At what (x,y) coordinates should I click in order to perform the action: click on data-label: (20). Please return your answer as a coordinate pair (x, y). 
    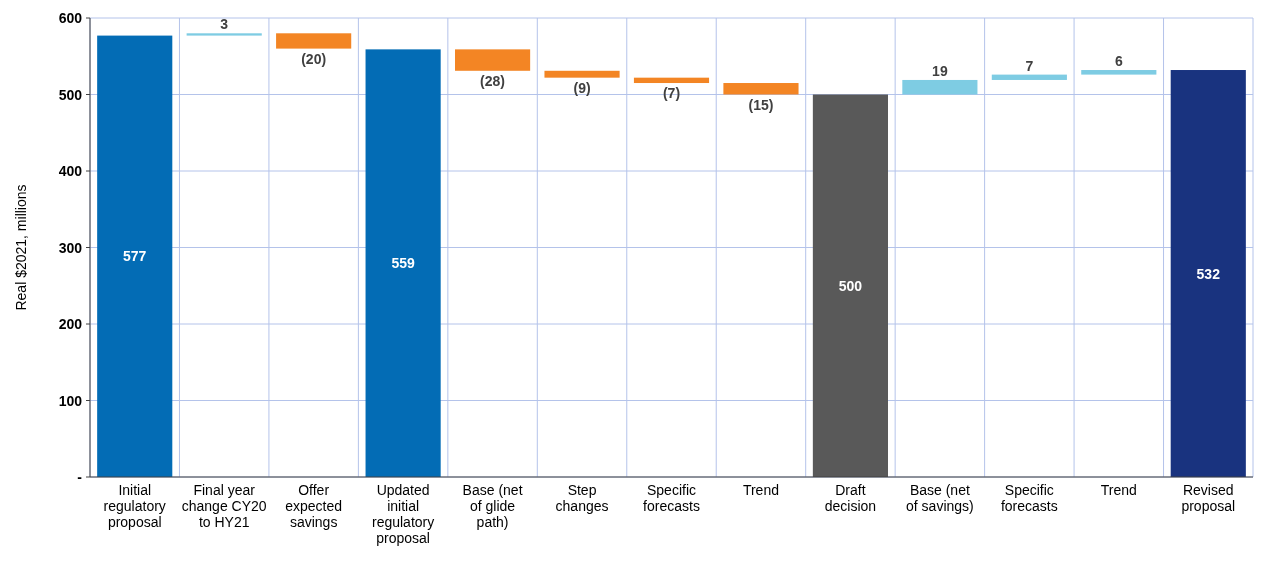
    Looking at the image, I should click on (314, 58).